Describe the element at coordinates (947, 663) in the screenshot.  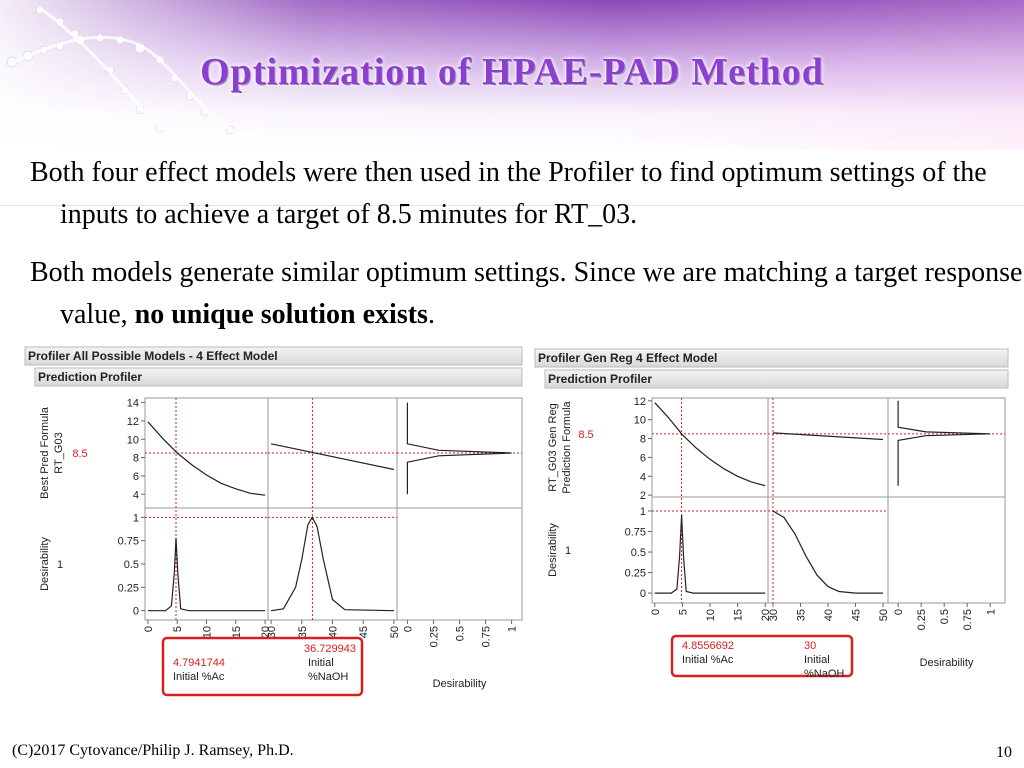
I see `desirability-axis-label: Desirability` at that location.